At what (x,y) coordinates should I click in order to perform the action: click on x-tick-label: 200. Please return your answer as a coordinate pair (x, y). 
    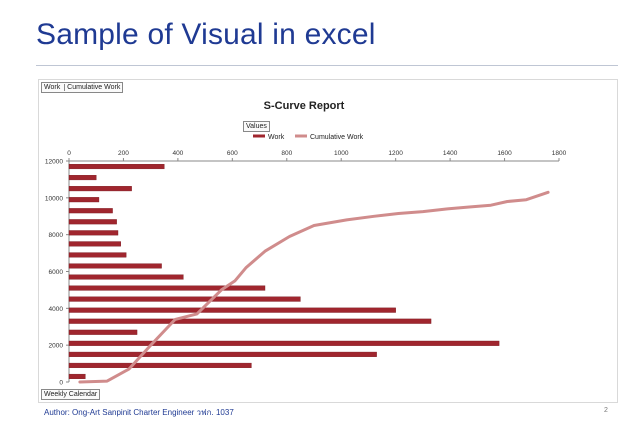
    Looking at the image, I should click on (123, 153).